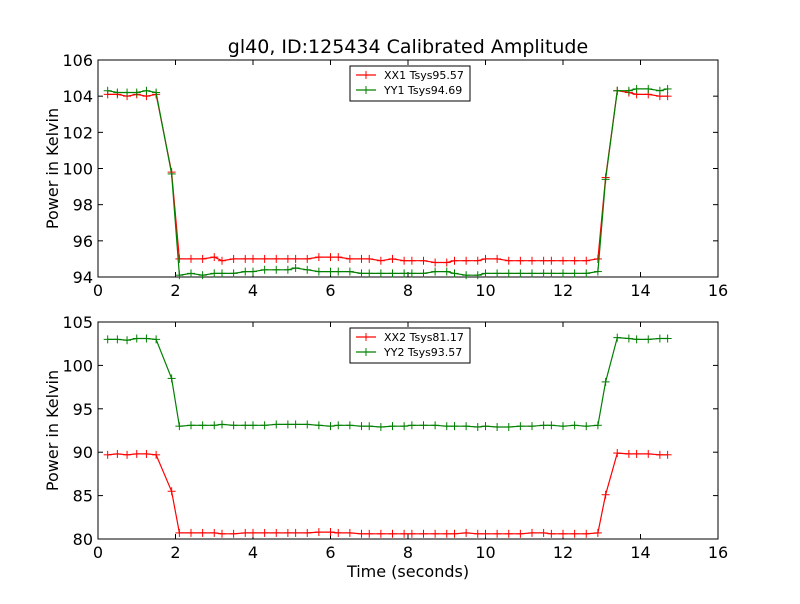 The width and height of the screenshot is (800, 604). I want to click on y-tick-label: 100, so click(77, 365).